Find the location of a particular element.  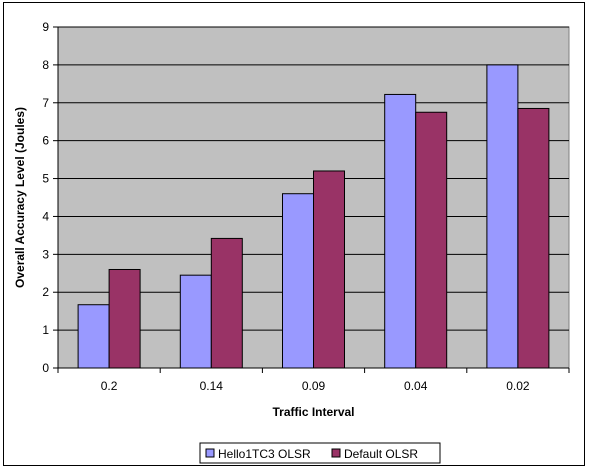

x-tick-labels: 0.2 0.14 0.09 0.04 0.02 is located at coordinates (315, 386).